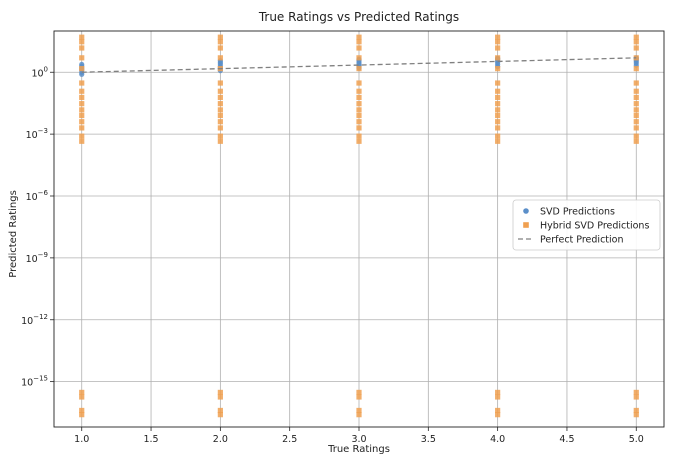 This screenshot has height=468, width=679. What do you see at coordinates (37, 196) in the screenshot?
I see `y-tick-label: 10⁻⁶` at bounding box center [37, 196].